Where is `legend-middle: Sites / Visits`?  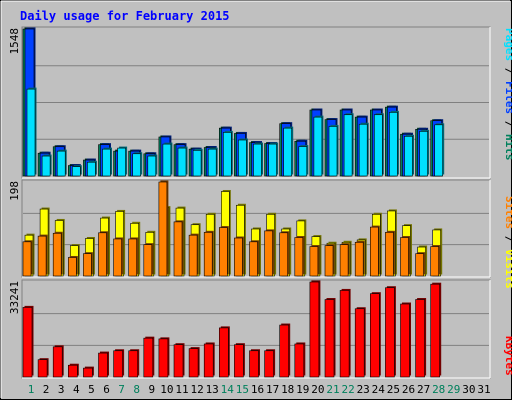
legend-middle: Sites / Visits is located at coordinates (507, 242).